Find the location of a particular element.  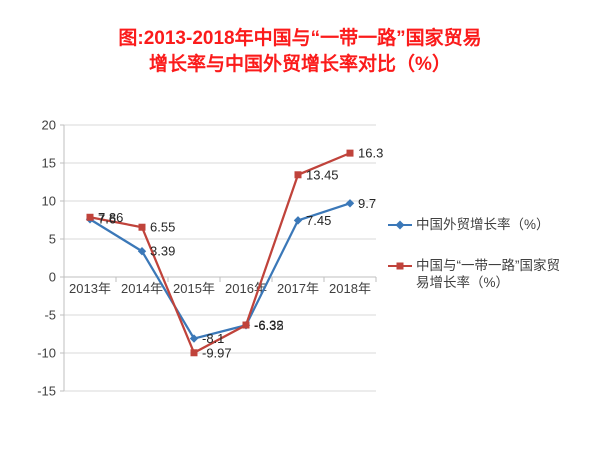

data-label: 7.45 is located at coordinates (318, 220).